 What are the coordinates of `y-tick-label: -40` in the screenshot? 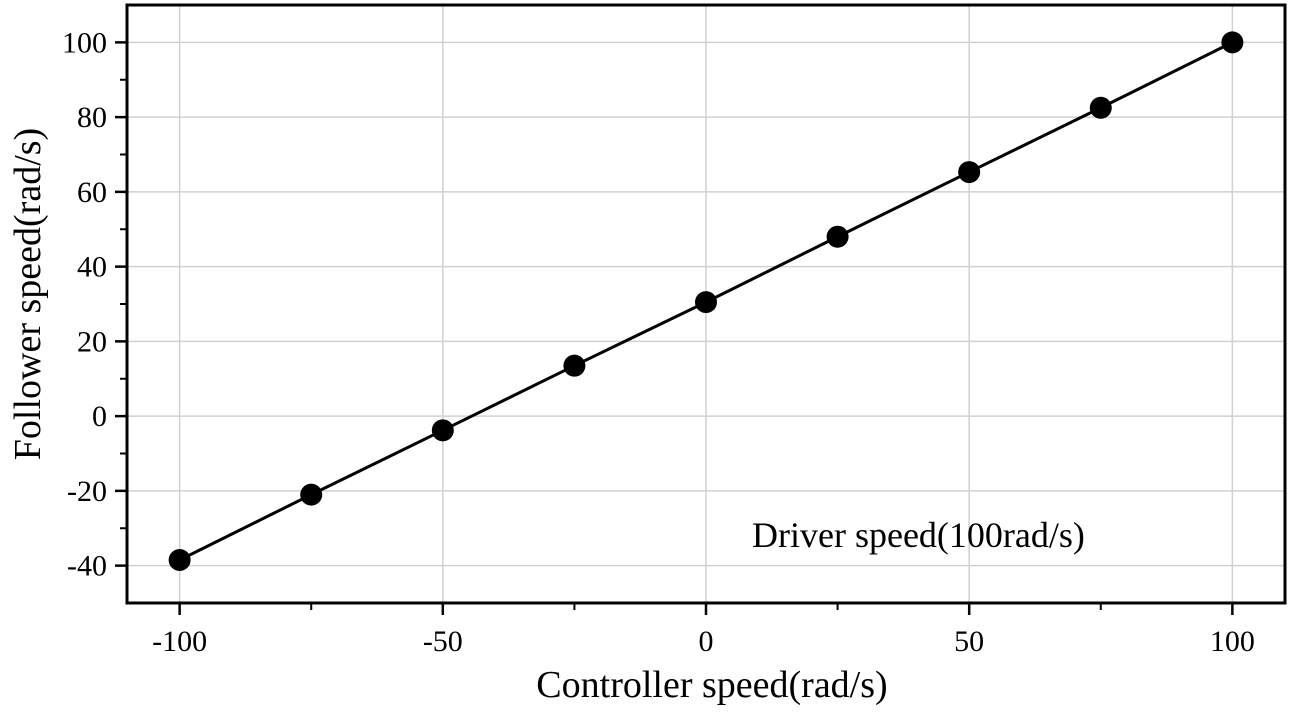 It's located at (87, 566).